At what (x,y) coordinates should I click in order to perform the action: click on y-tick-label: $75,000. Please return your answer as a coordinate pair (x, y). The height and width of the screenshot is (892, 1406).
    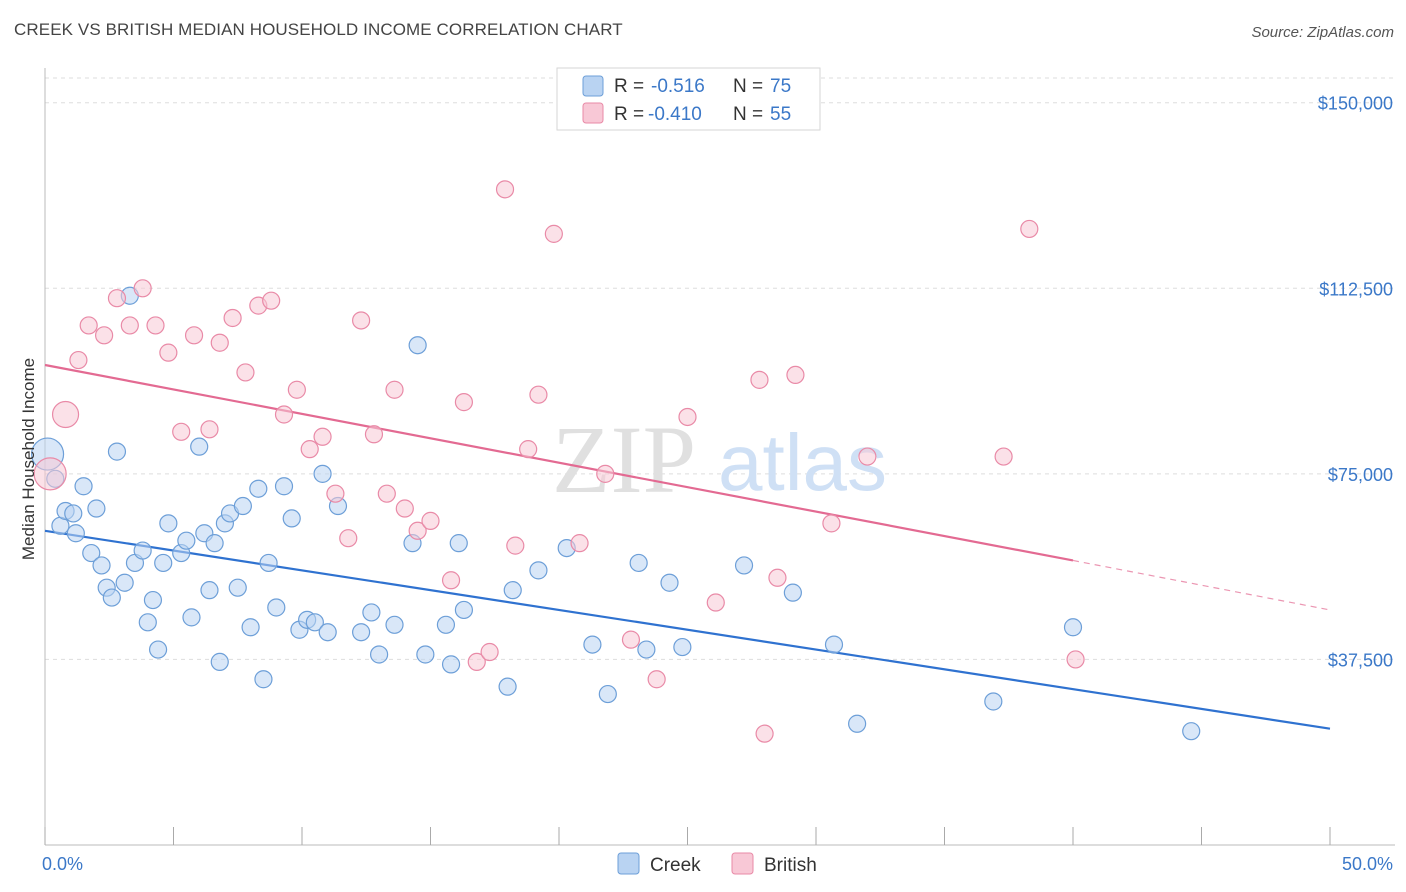
    Looking at the image, I should click on (1360, 475).